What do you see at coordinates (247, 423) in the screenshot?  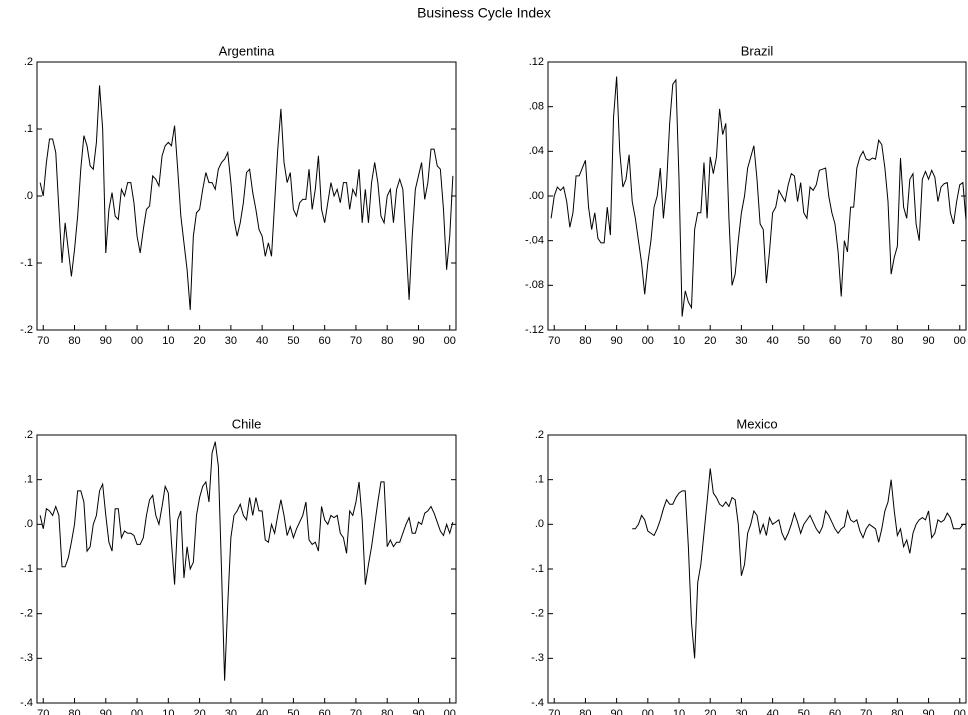 I see `panel-title: Chile` at bounding box center [247, 423].